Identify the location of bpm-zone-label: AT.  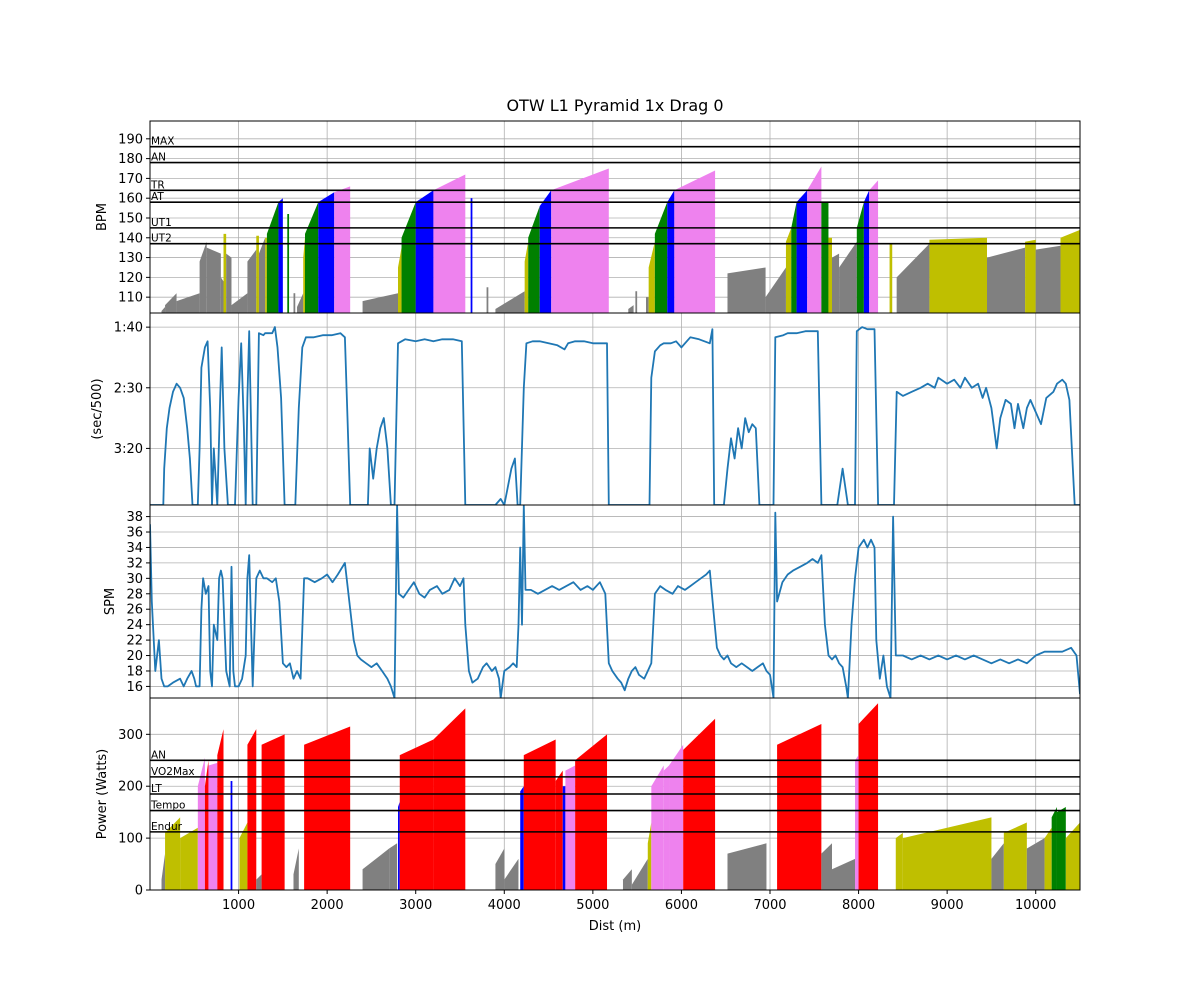
(157, 197).